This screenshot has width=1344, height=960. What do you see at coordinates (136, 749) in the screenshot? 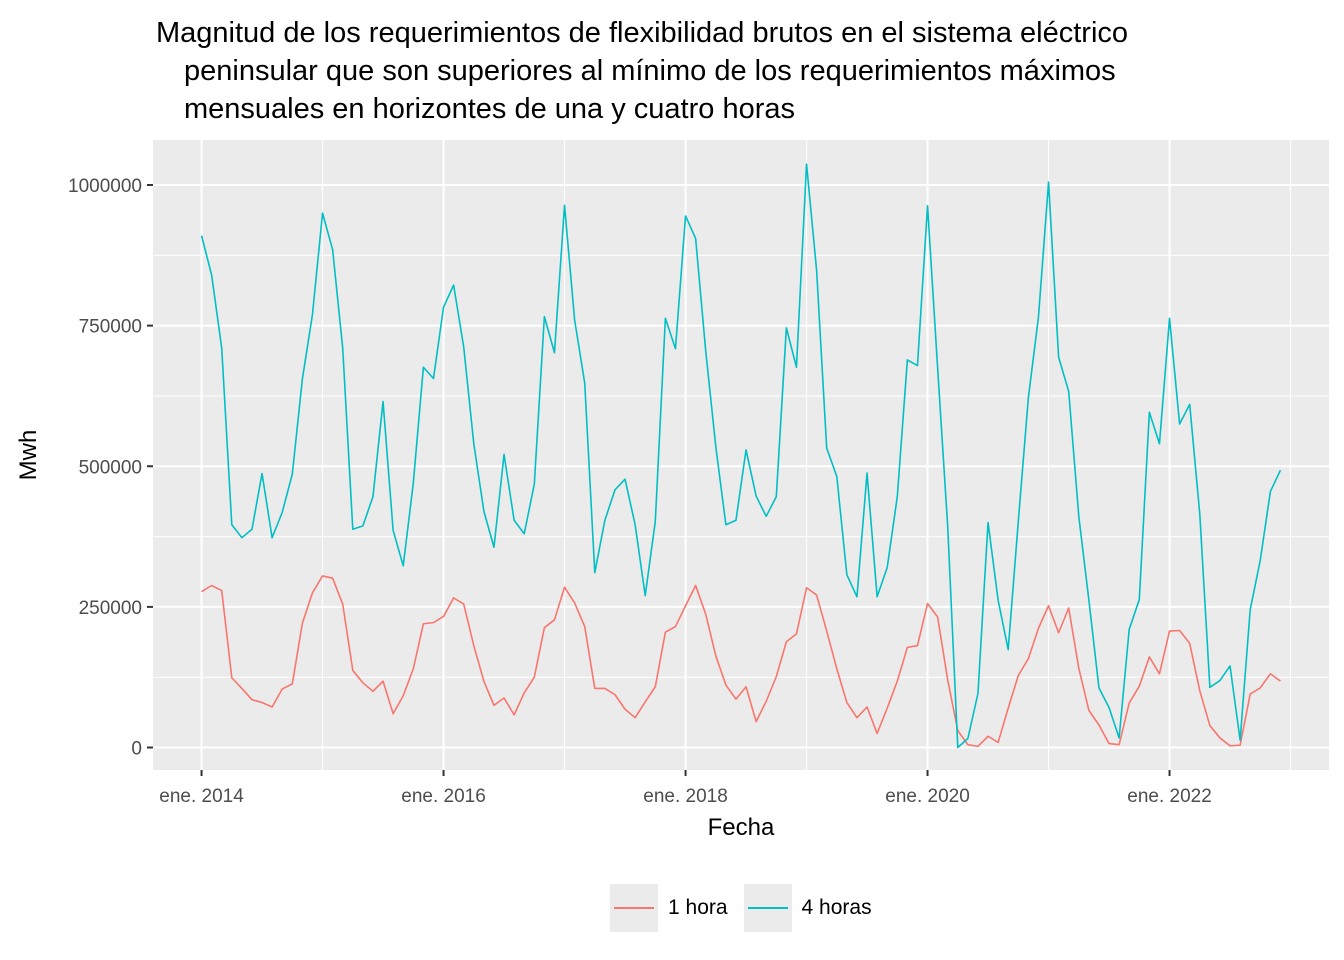
I see `y-tick-label: 0` at bounding box center [136, 749].